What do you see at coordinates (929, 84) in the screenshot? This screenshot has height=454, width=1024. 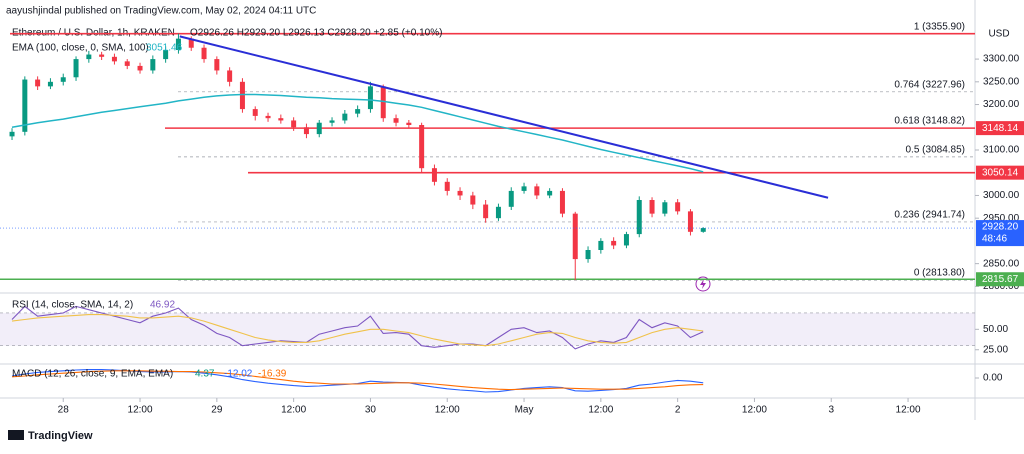 I see `fib-label: 0.764 (3227.96)` at bounding box center [929, 84].